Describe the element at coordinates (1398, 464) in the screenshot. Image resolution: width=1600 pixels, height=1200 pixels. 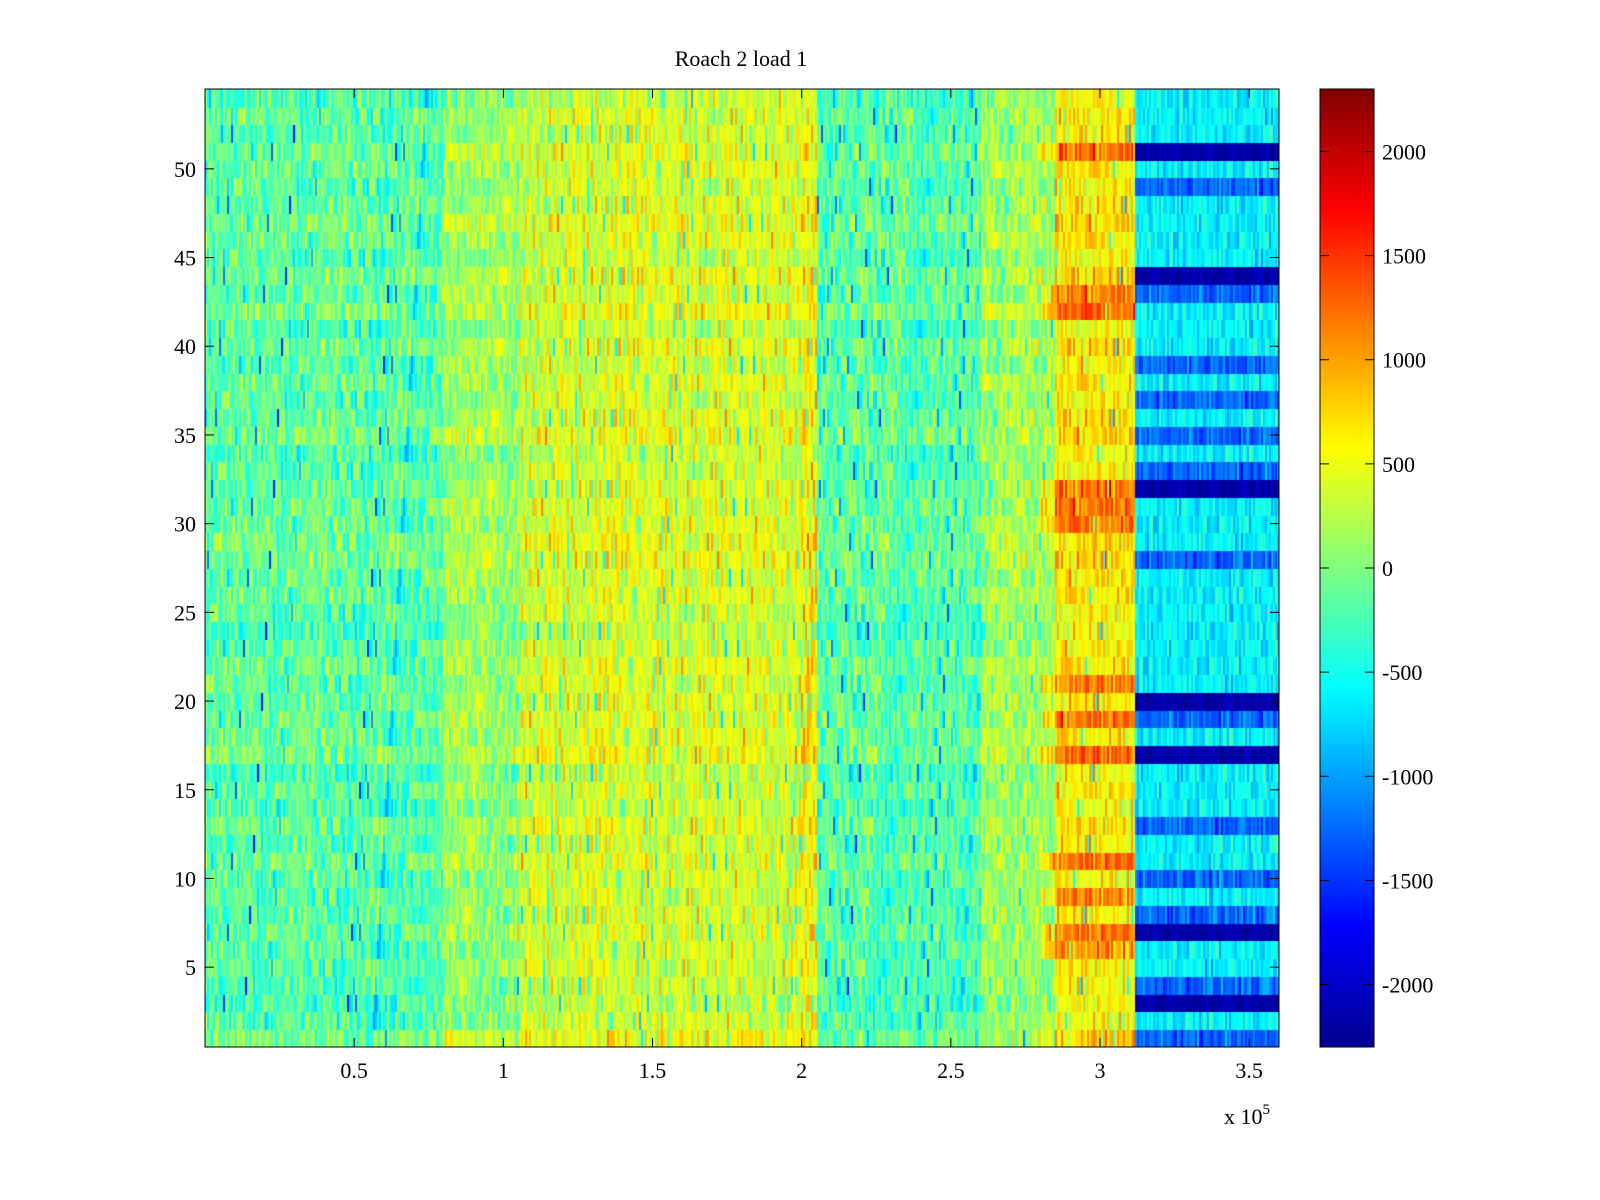
I see `colorbar-tick-label: 500` at that location.